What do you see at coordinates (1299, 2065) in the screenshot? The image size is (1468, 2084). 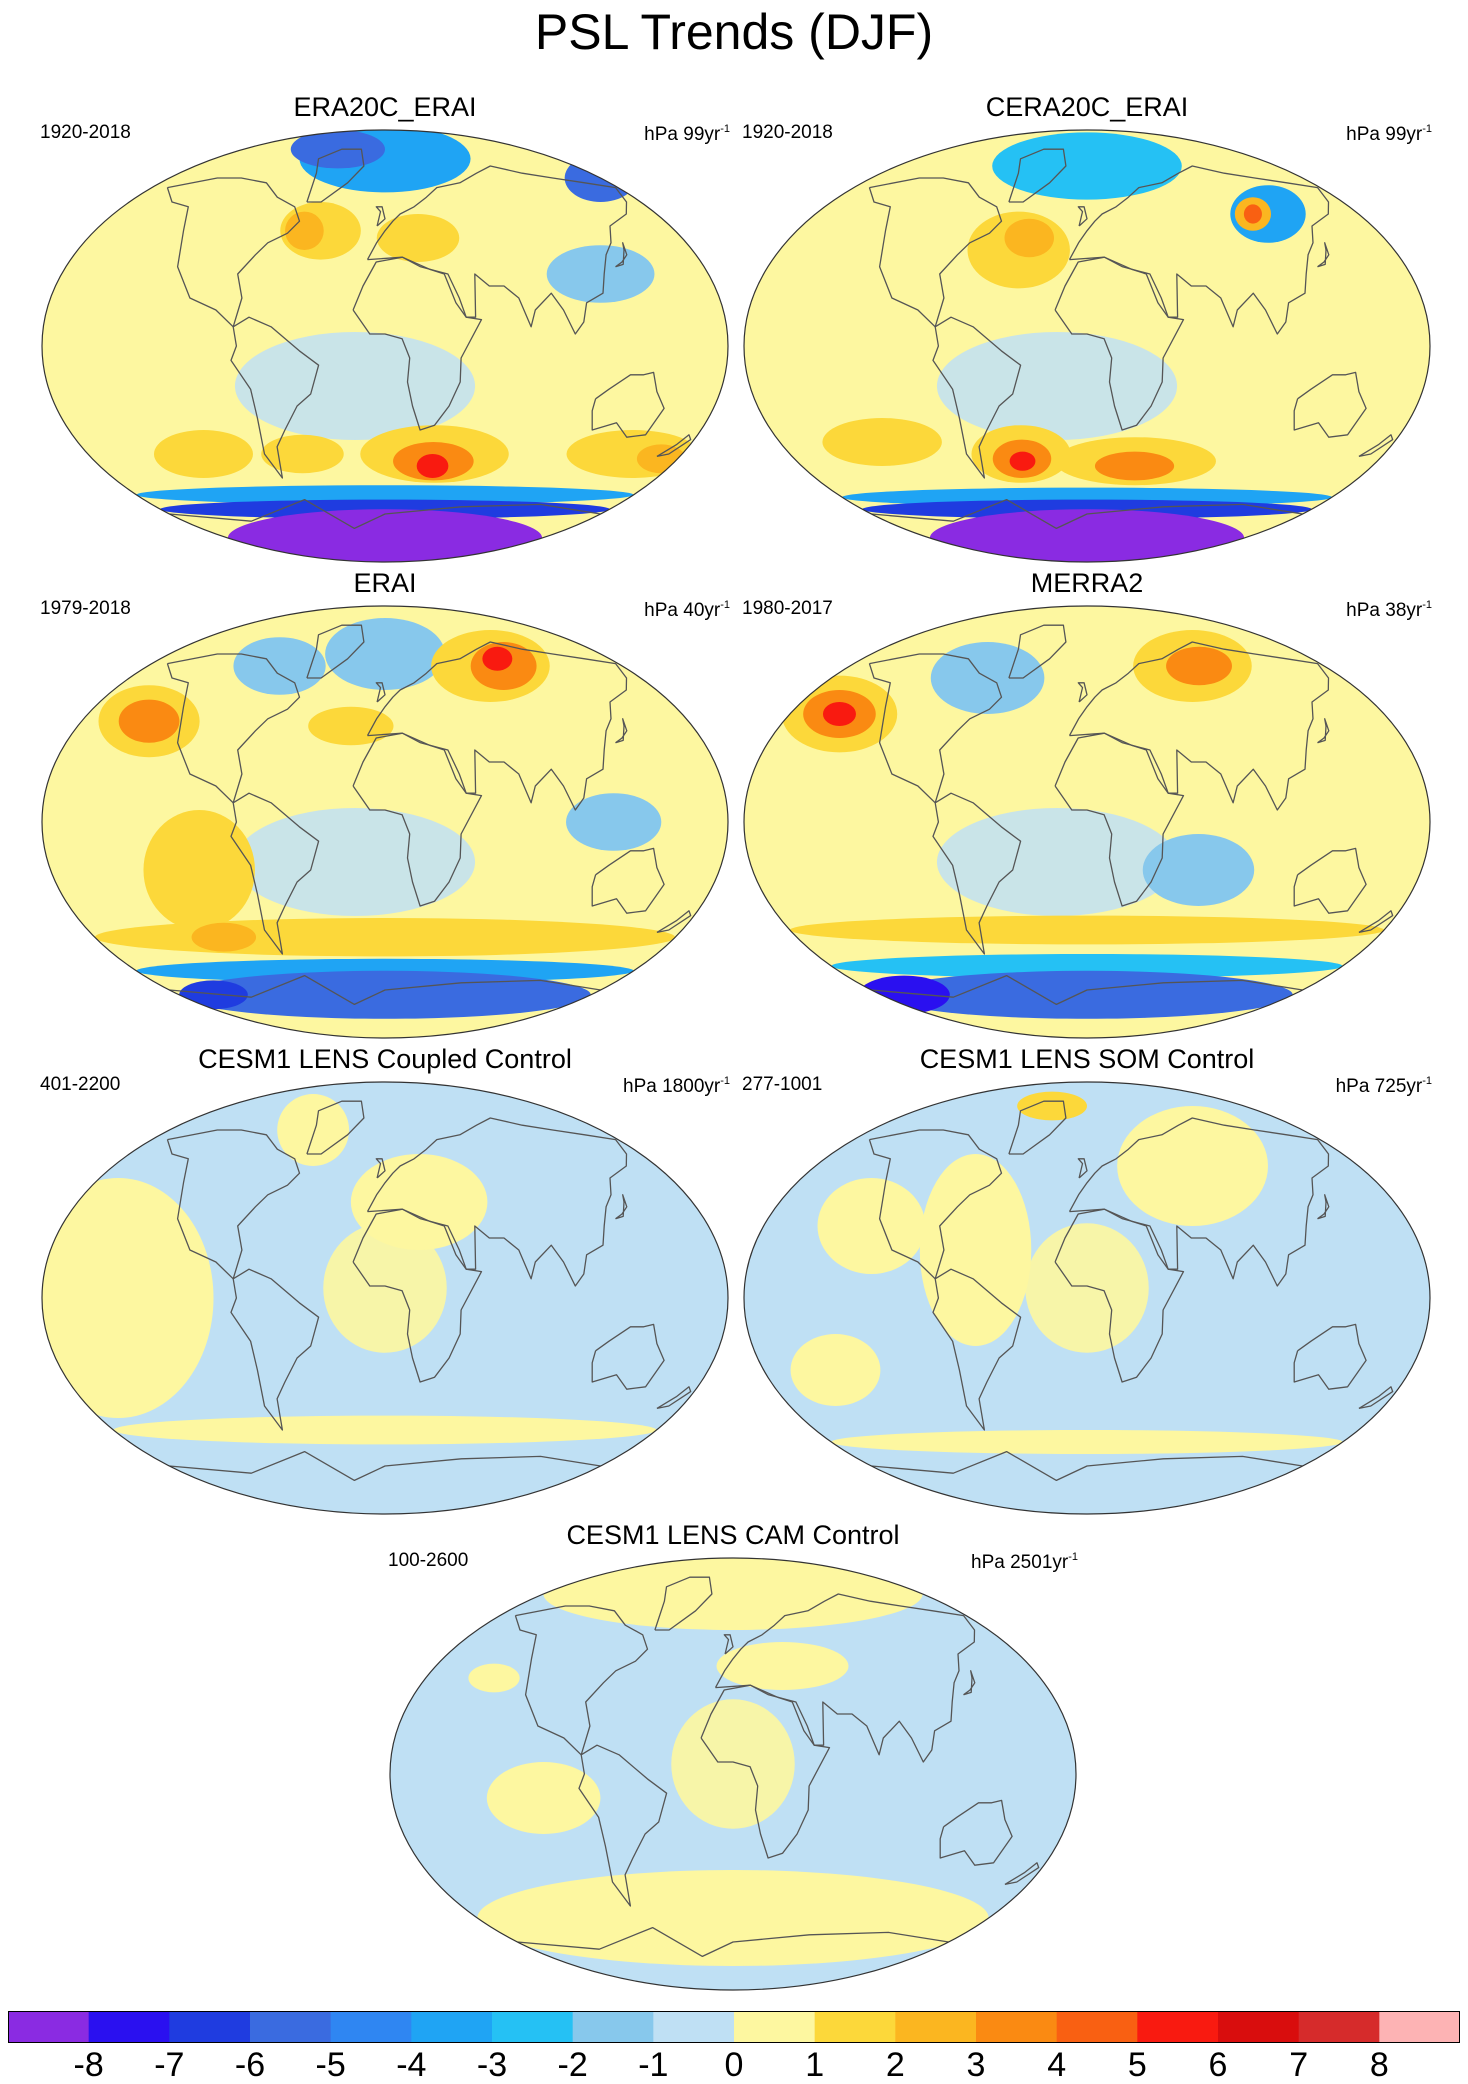 I see `colorbar-label: 7` at bounding box center [1299, 2065].